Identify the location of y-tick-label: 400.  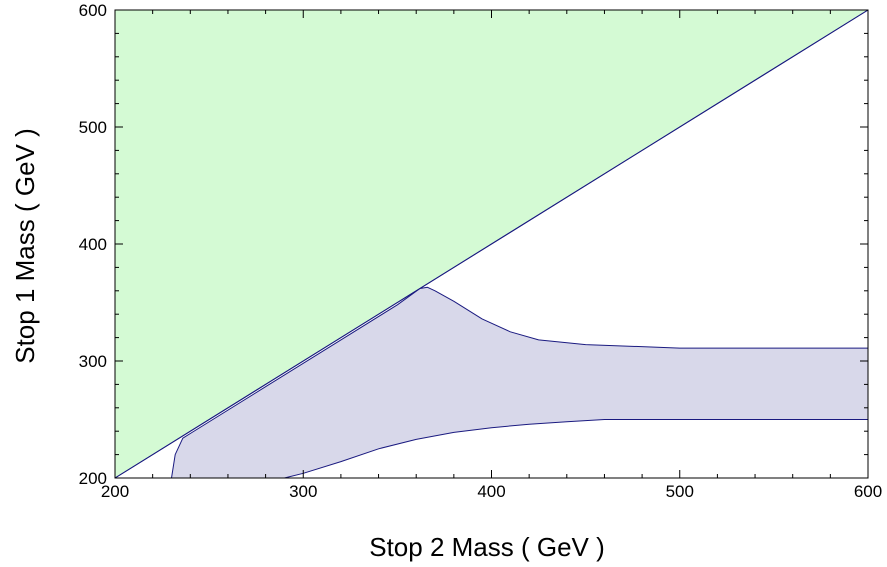
(93, 244).